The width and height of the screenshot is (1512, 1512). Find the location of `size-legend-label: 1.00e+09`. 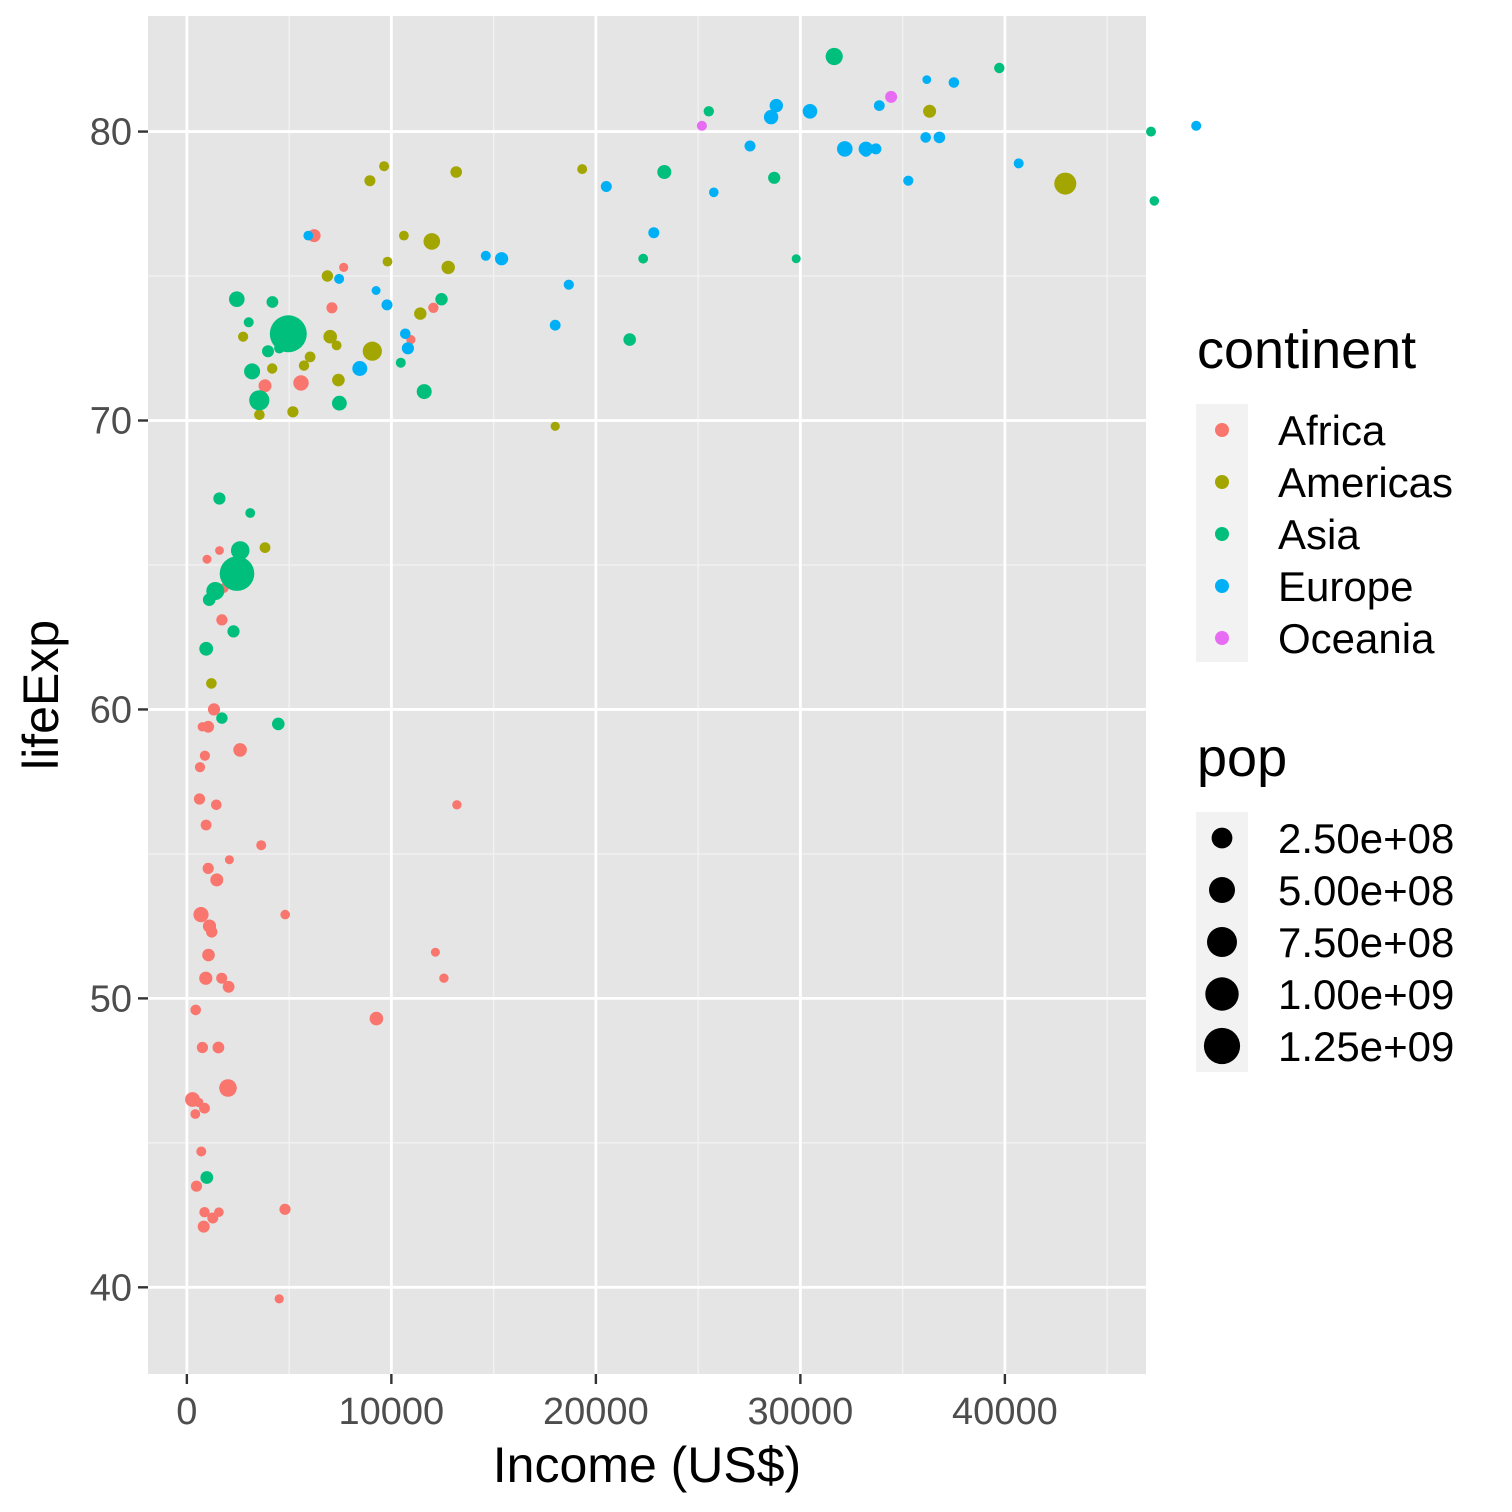

size-legend-label: 1.00e+09 is located at coordinates (1366, 994).